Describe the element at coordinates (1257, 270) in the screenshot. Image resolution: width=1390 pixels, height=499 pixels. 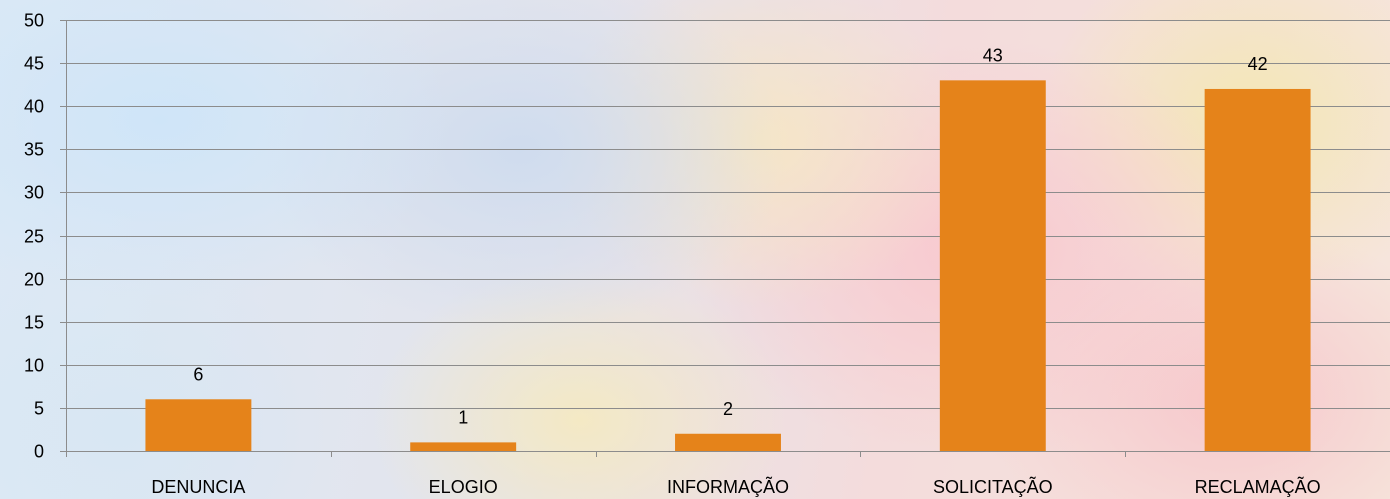
I see `bar-reclamação` at that location.